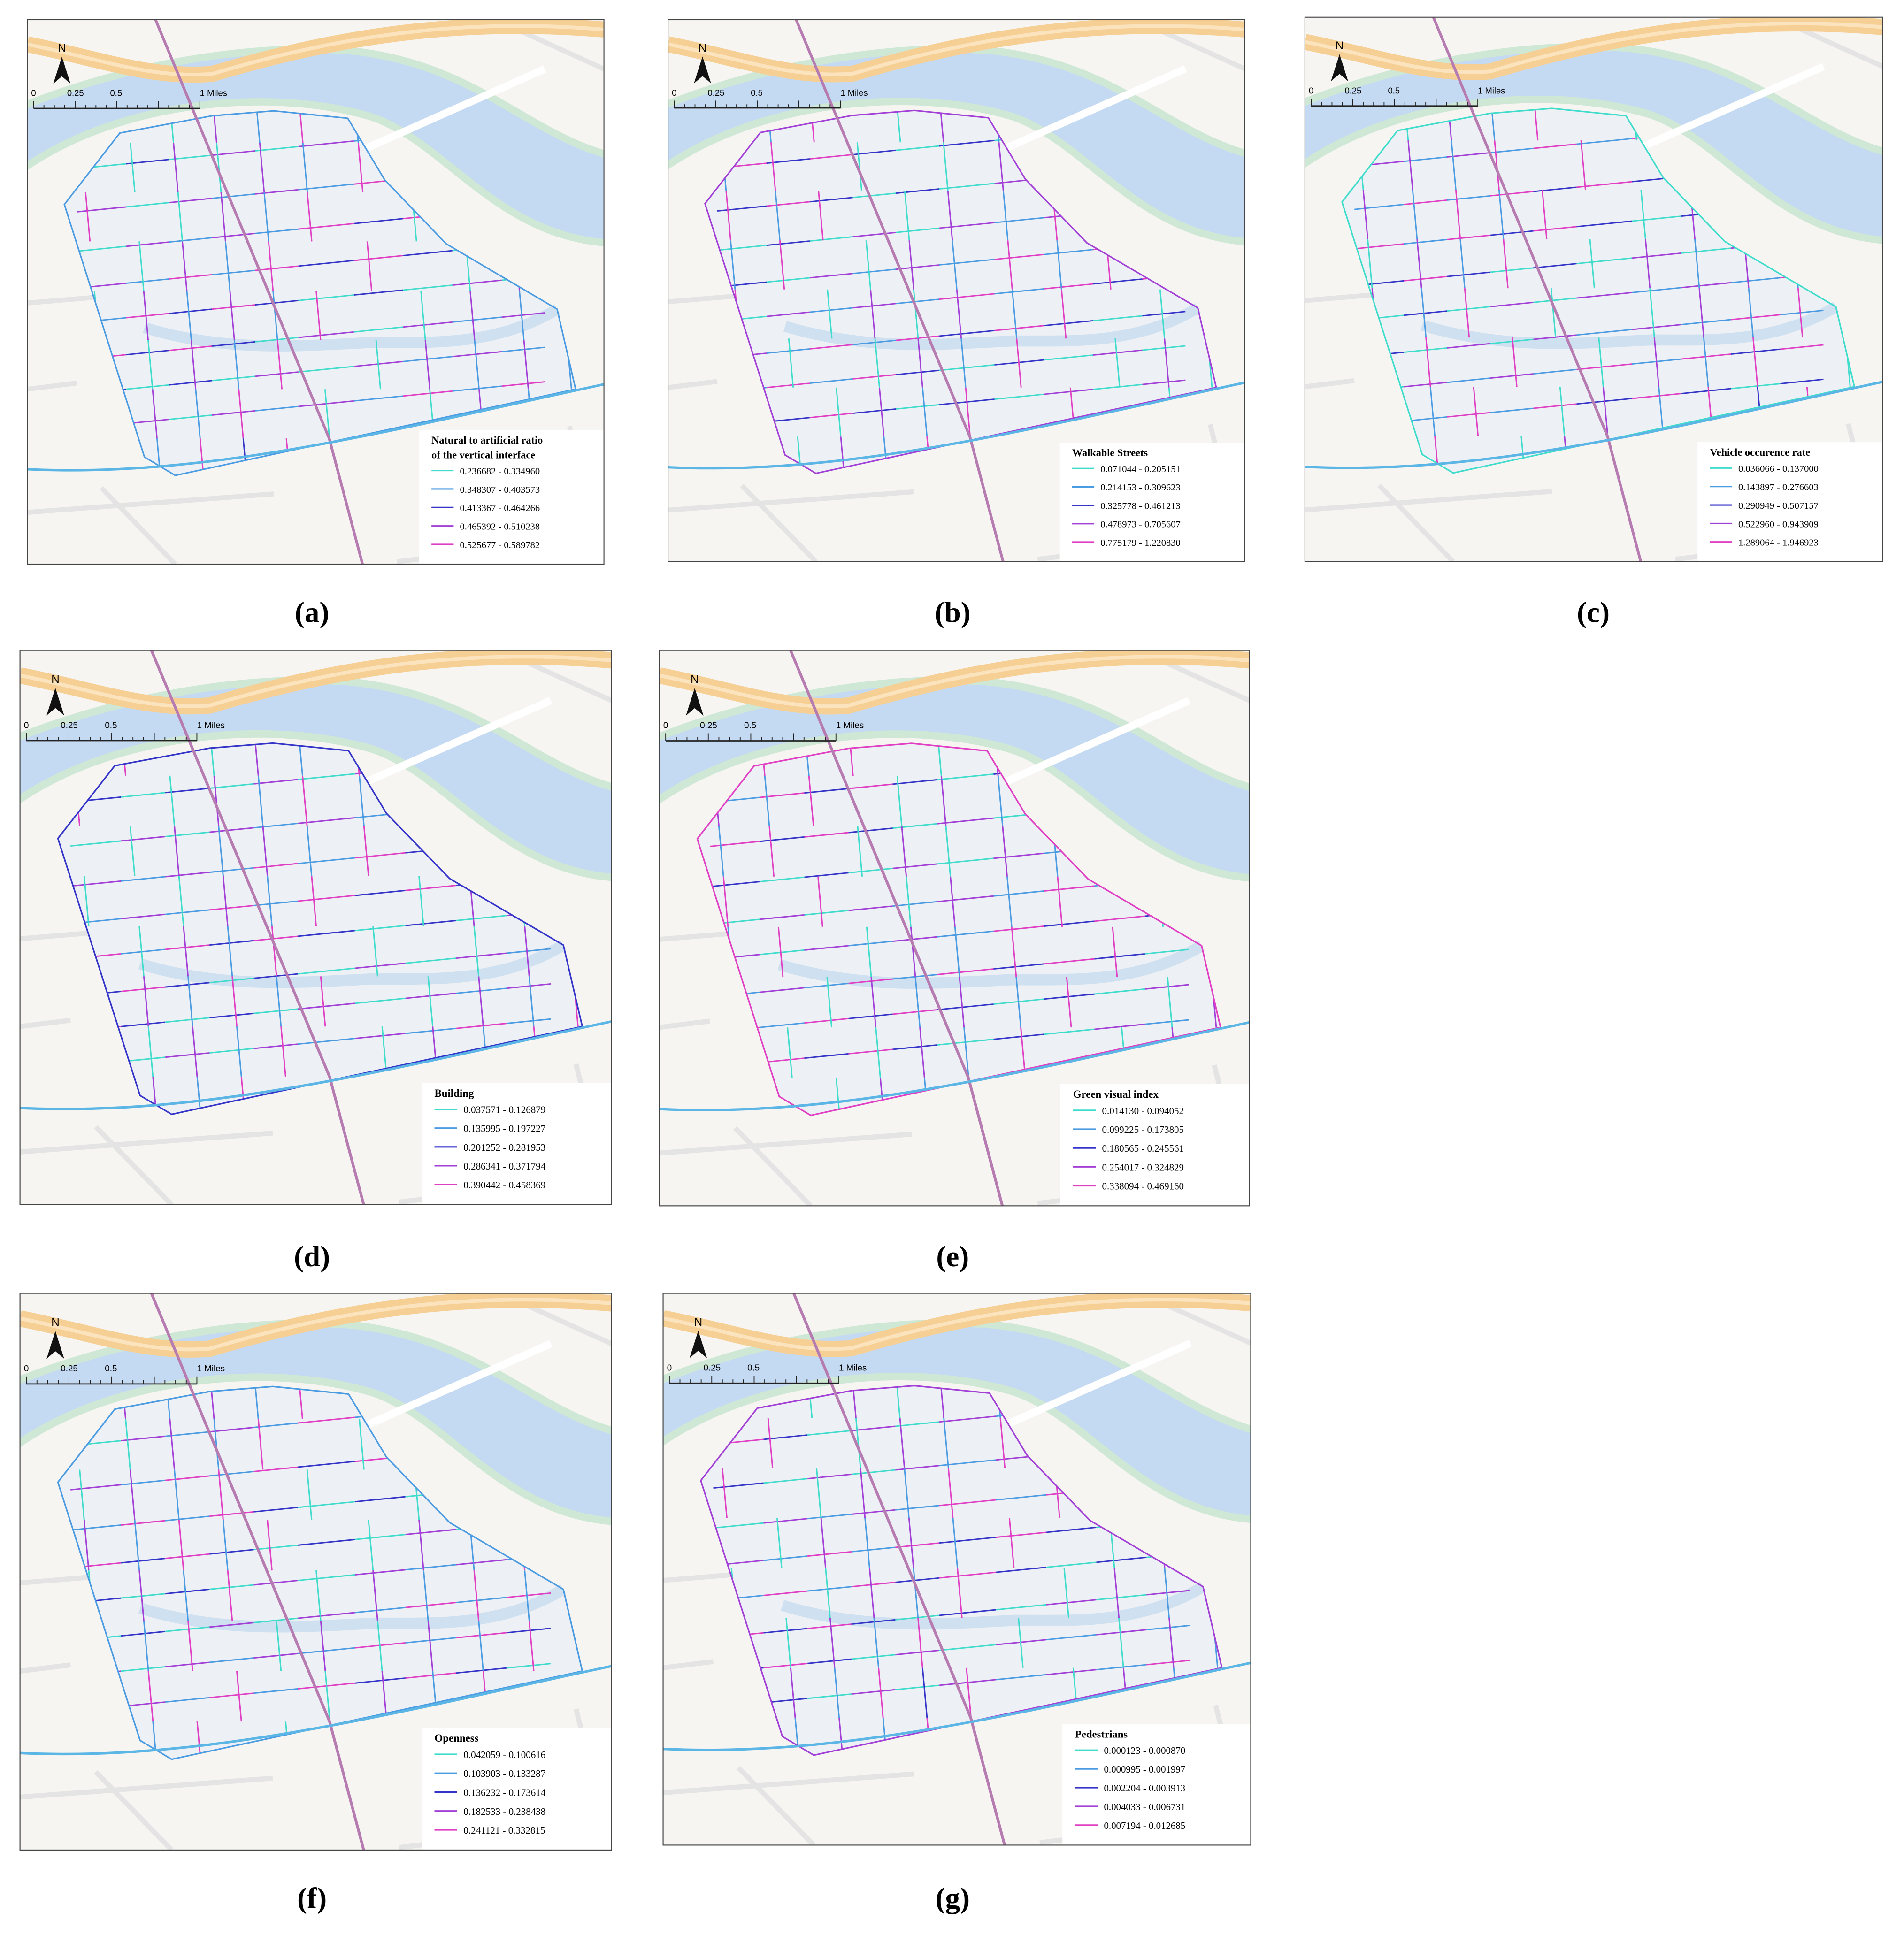 The width and height of the screenshot is (1904, 1935). What do you see at coordinates (957, 426) in the screenshot?
I see `canal-line` at bounding box center [957, 426].